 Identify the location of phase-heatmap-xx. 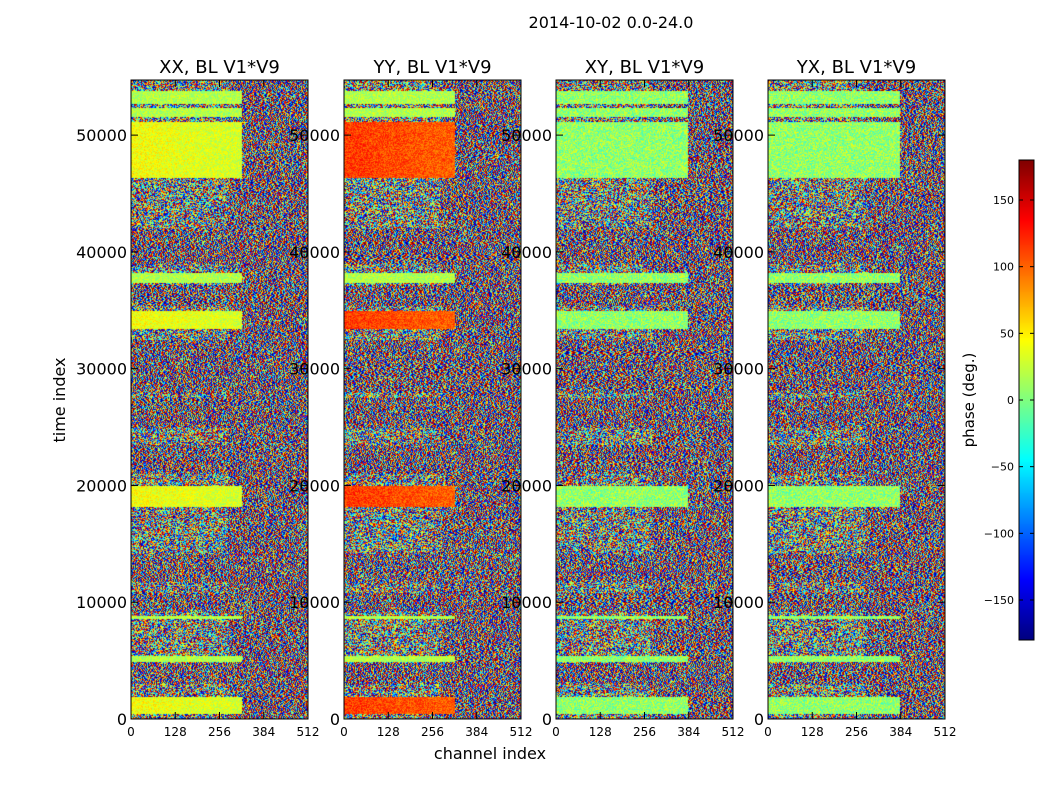
(219, 399).